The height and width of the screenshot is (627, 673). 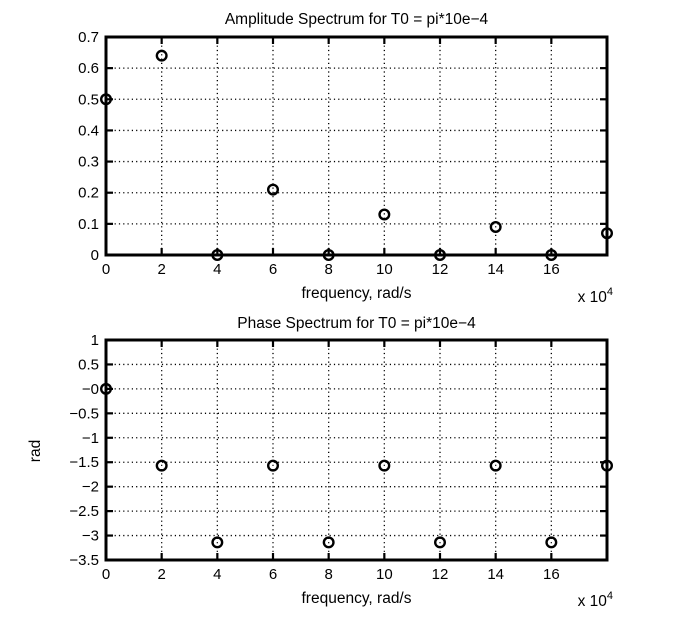 I want to click on y-tick-label: −1, so click(x=90, y=438).